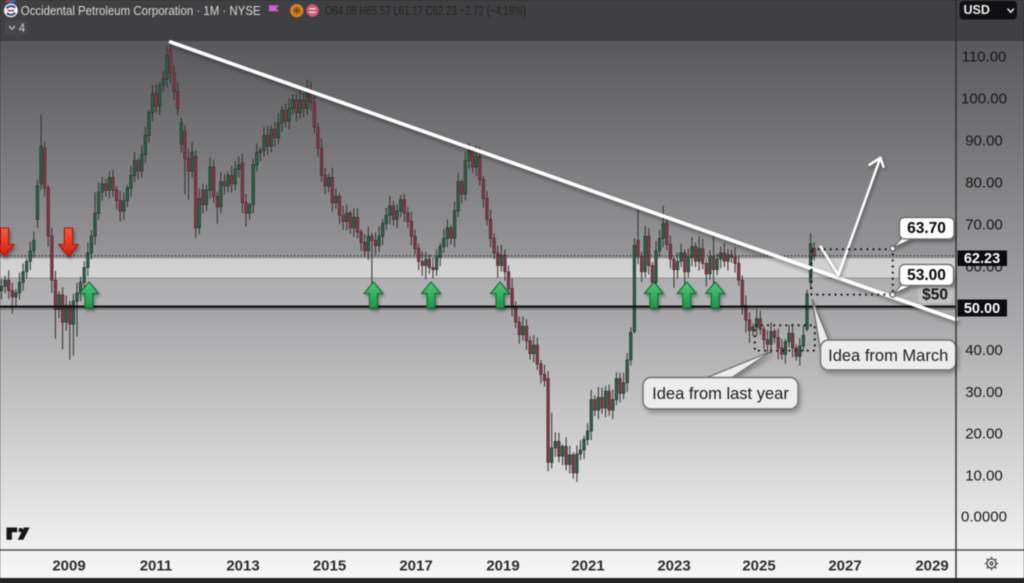 The image size is (1024, 583). I want to click on svg-text: 50.00, so click(982, 309).